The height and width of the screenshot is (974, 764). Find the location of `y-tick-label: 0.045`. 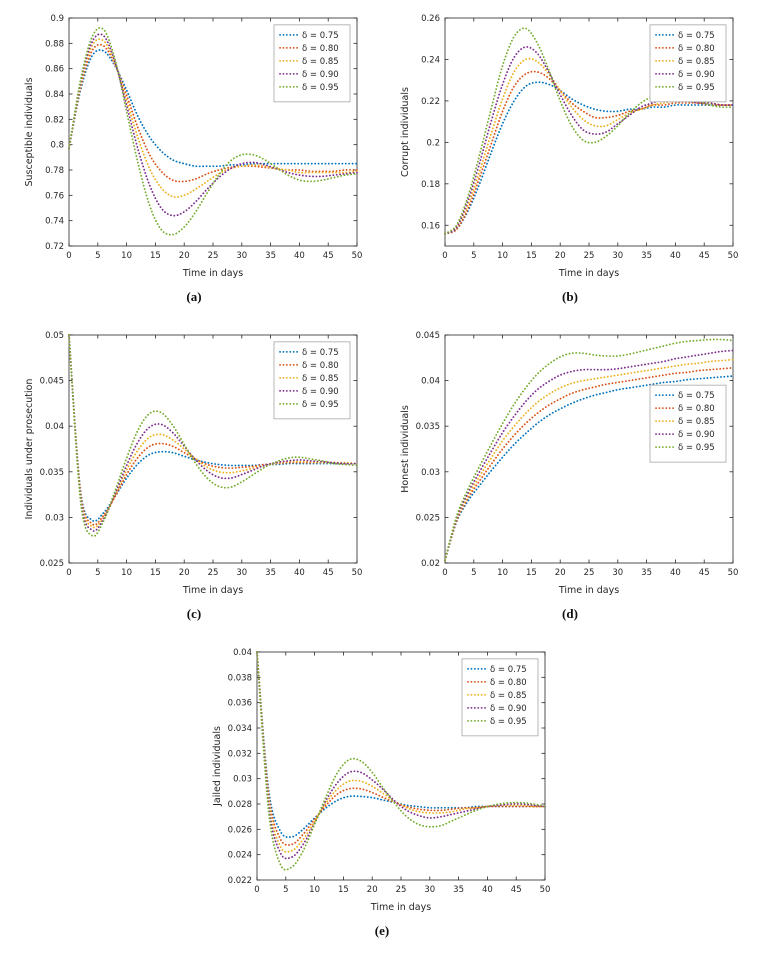

y-tick-label: 0.045 is located at coordinates (52, 382).